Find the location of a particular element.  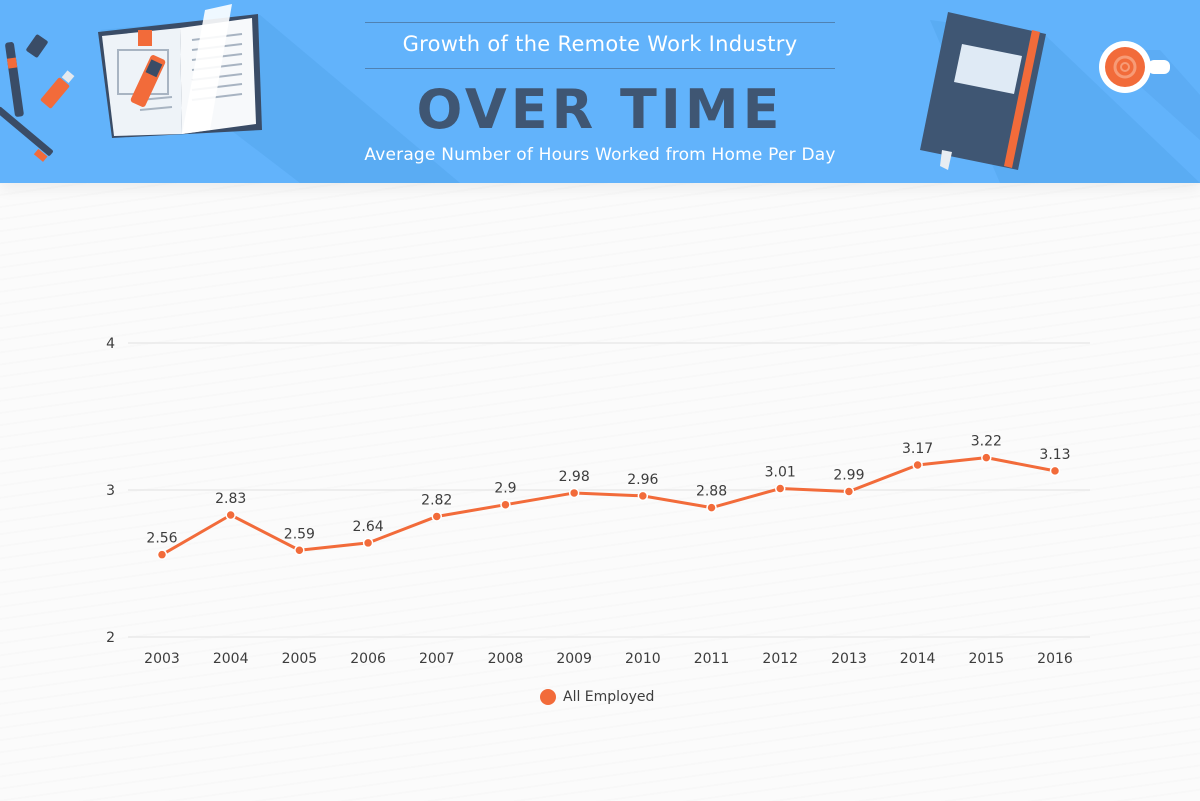

header-title-top: Growth of the Remote Work Industry is located at coordinates (600, 44).